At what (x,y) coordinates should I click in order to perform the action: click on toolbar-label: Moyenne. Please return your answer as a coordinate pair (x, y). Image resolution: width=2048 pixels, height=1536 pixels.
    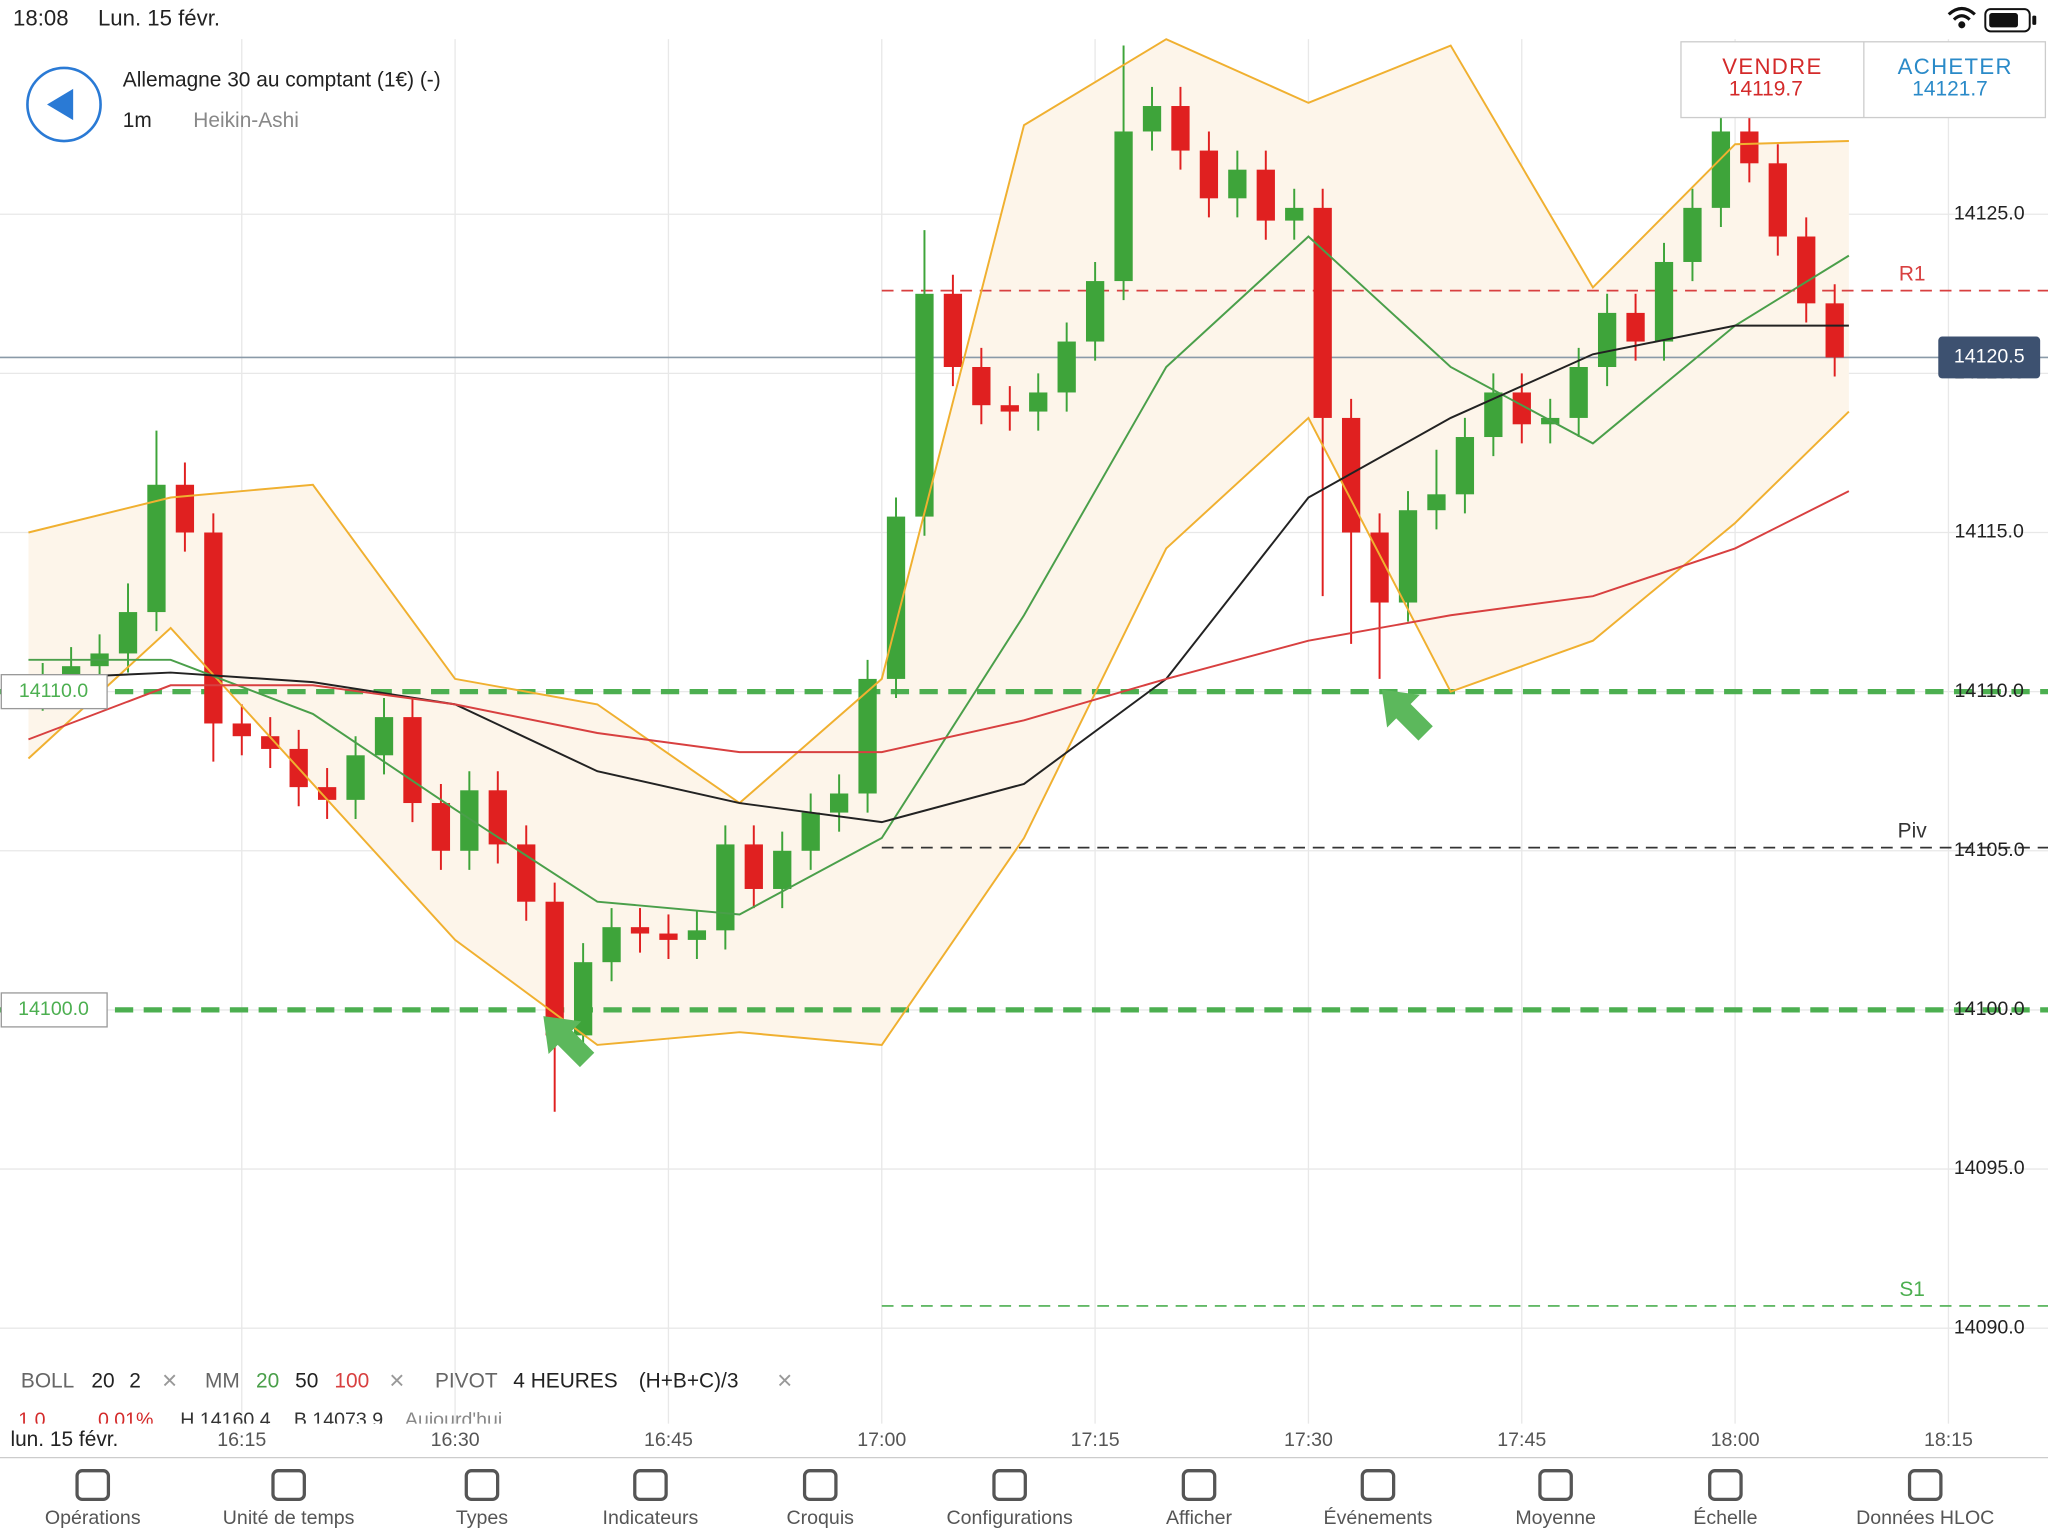
    Looking at the image, I should click on (1555, 1518).